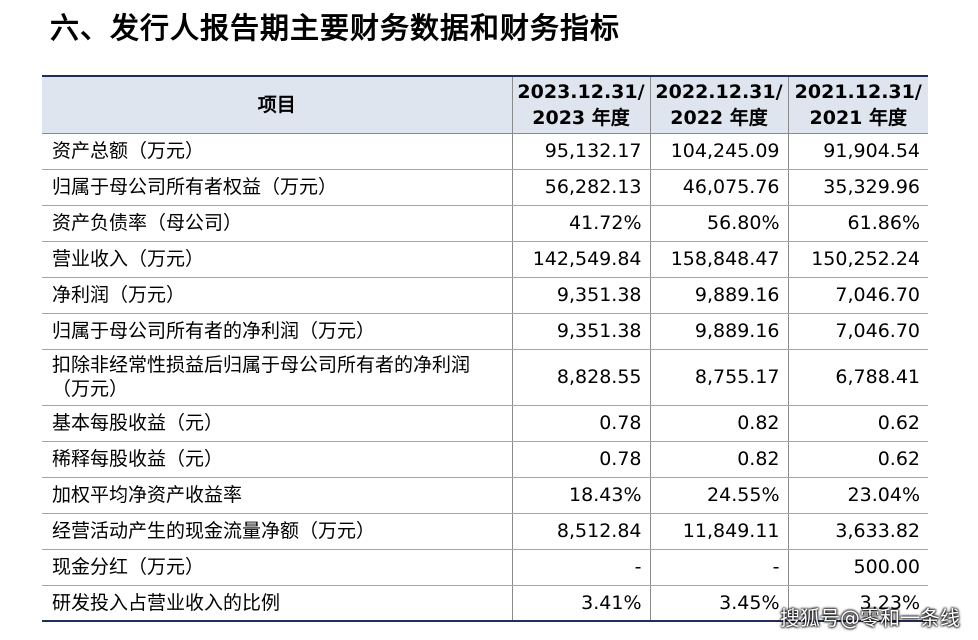 Image resolution: width=978 pixels, height=640 pixels. What do you see at coordinates (277, 567) in the screenshot?
I see `row-label: 现金分红（万元）` at bounding box center [277, 567].